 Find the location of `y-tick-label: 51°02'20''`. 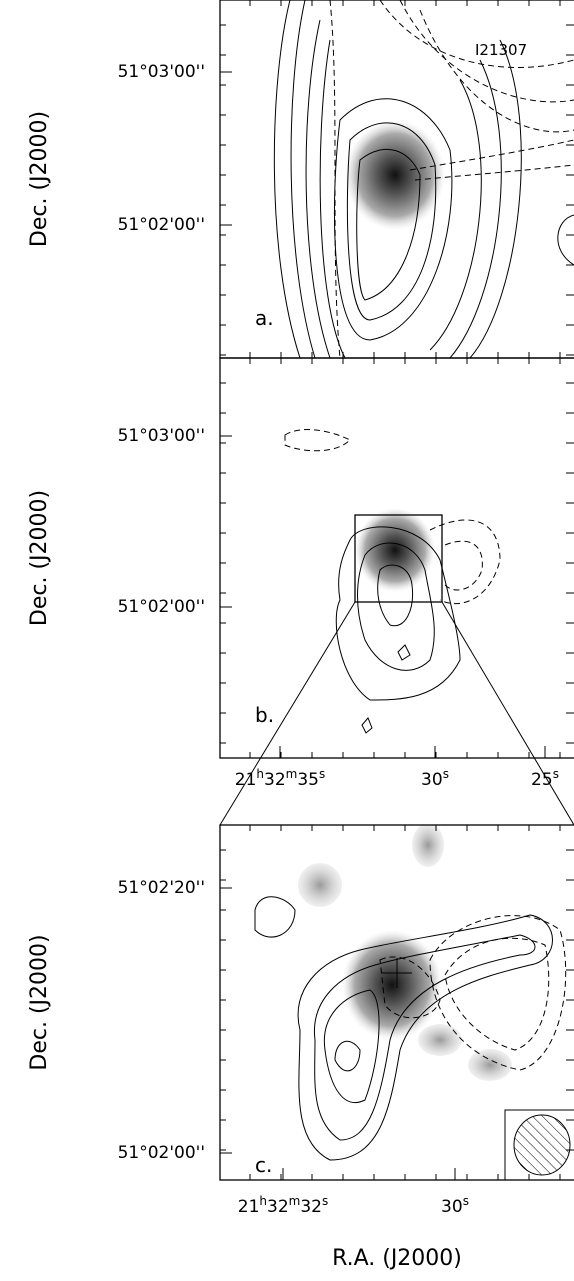

y-tick-label: 51°02'20'' is located at coordinates (161, 888).